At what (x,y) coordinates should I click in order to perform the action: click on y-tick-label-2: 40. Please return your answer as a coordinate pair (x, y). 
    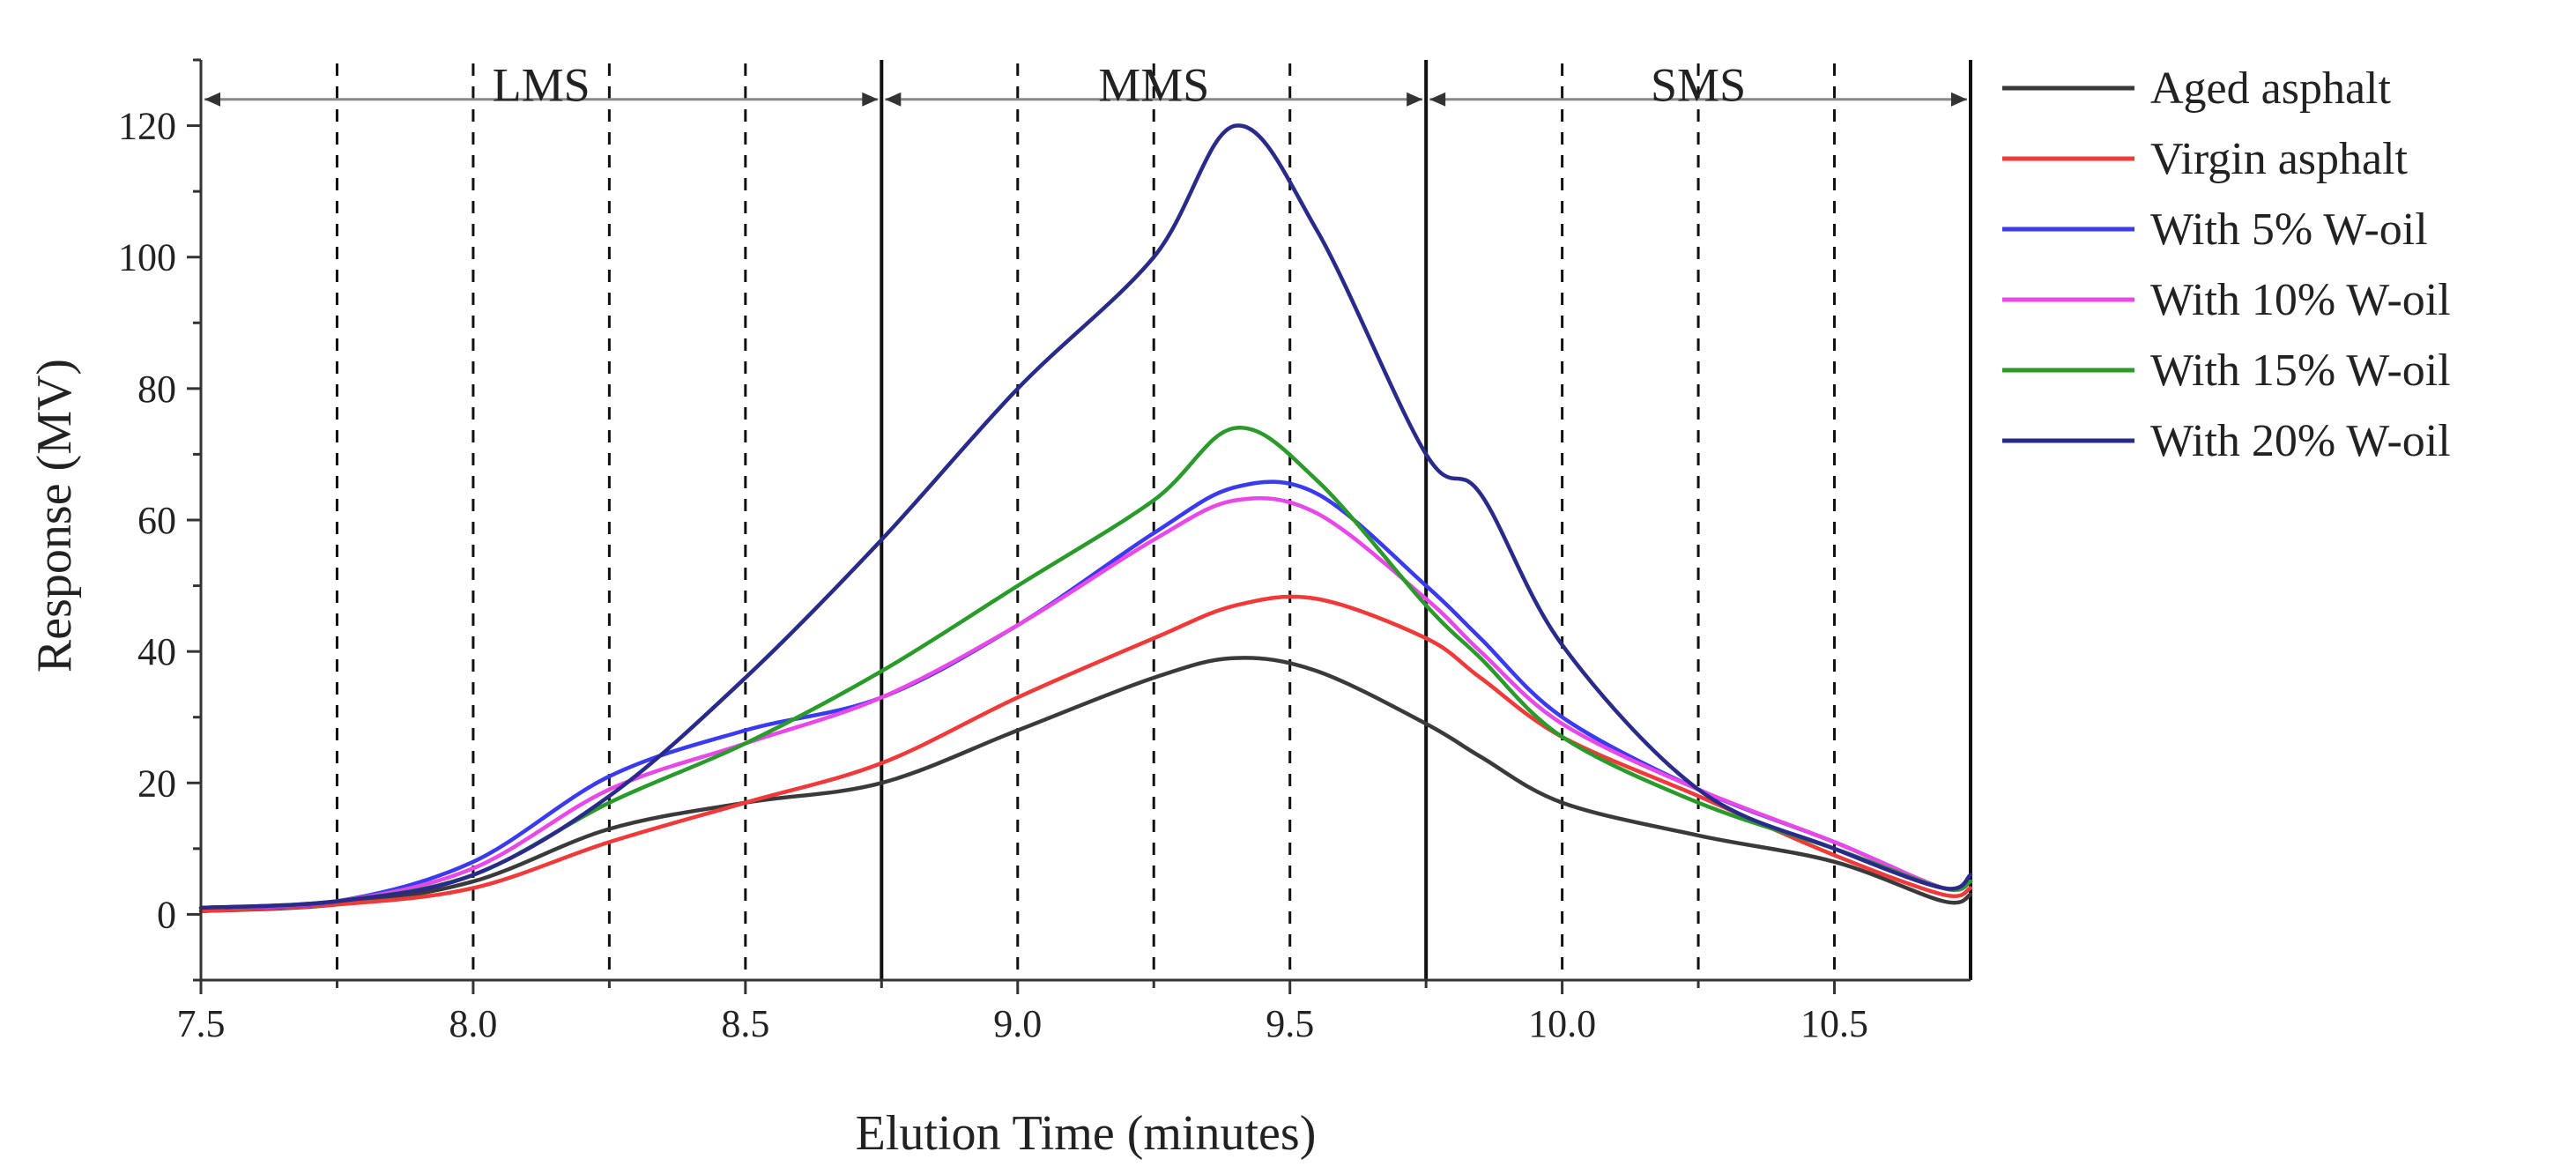
    Looking at the image, I should click on (156, 651).